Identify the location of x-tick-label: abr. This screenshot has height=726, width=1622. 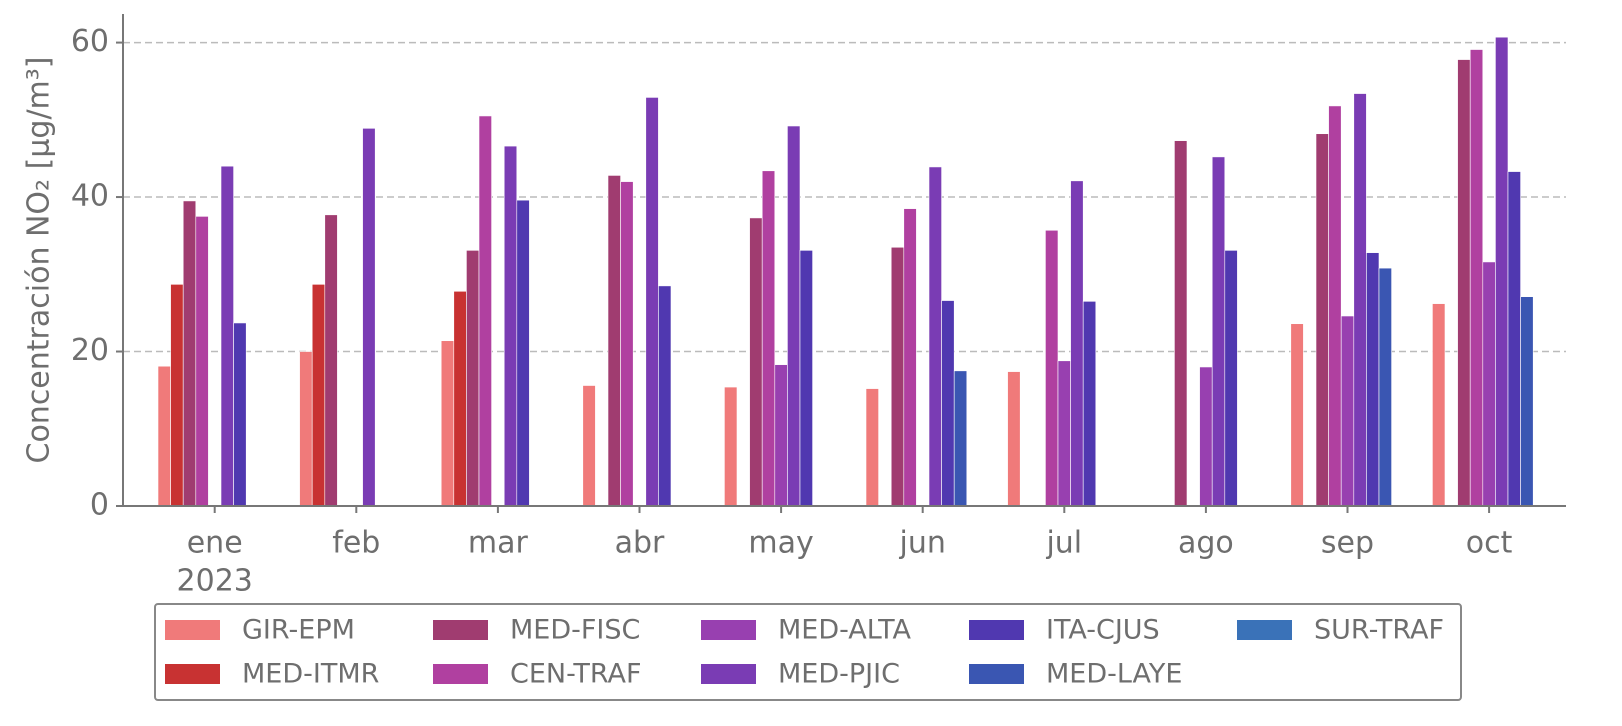
(640, 543).